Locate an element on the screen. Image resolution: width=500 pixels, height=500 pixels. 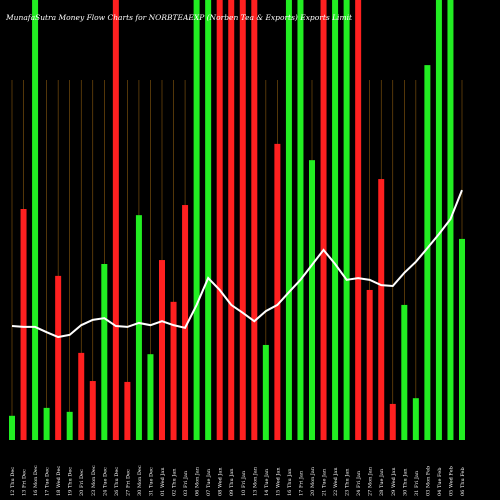
x-tick-label: 17 Tue Dec is located at coordinates (48, 481).